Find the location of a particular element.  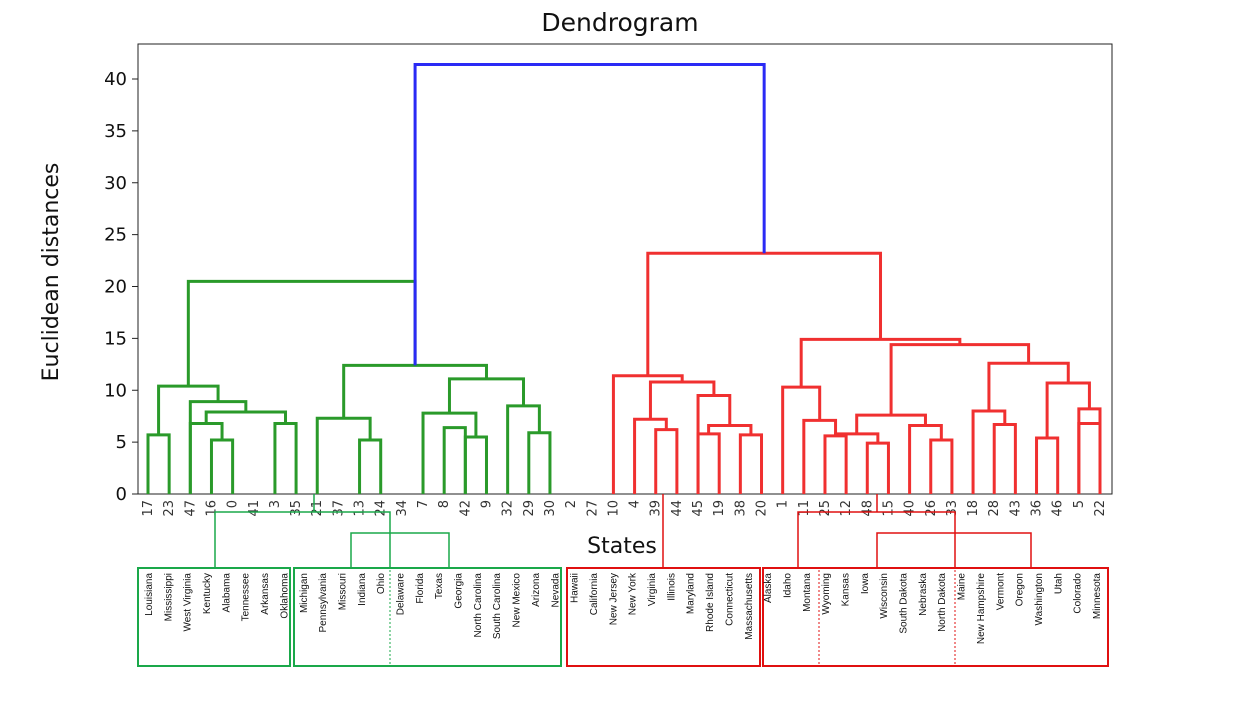

leaf-number-label: 47 is located at coordinates (190, 508).